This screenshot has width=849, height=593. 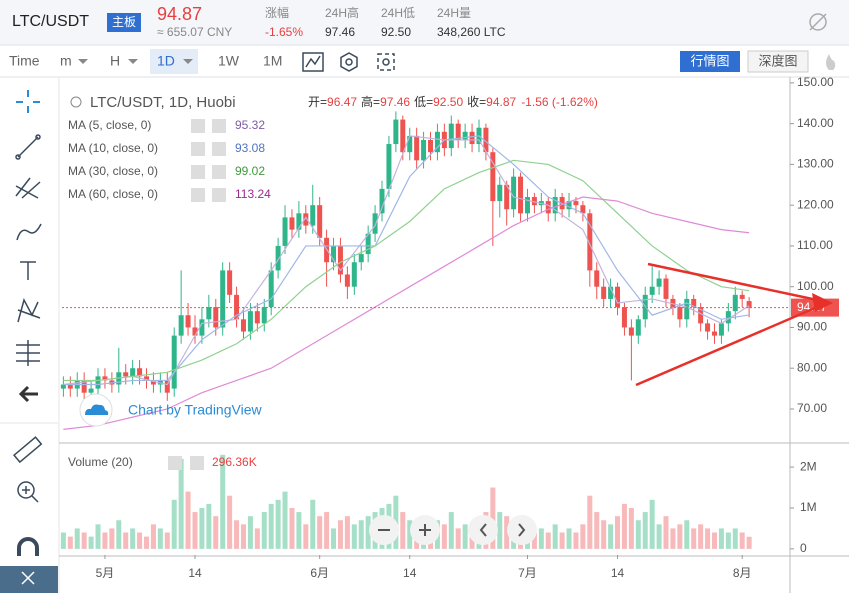 What do you see at coordinates (28, 101) in the screenshot?
I see `crosshair-tool` at bounding box center [28, 101].